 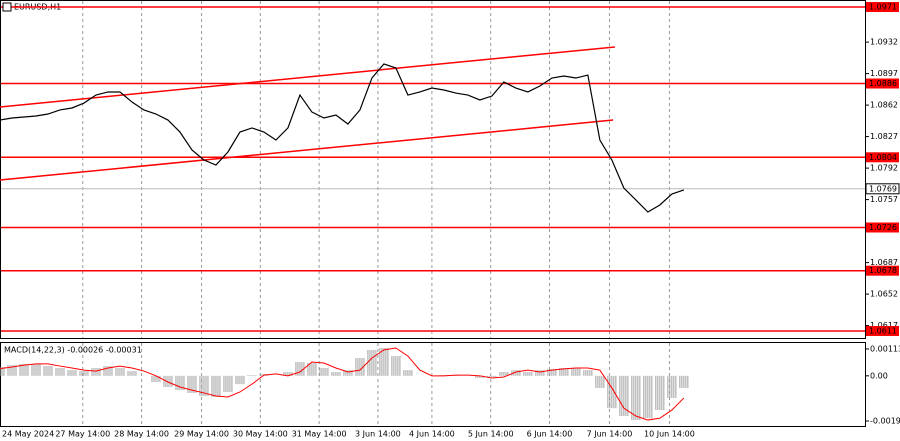 I want to click on x-tick-label: 31 May 14:00, so click(x=319, y=434).